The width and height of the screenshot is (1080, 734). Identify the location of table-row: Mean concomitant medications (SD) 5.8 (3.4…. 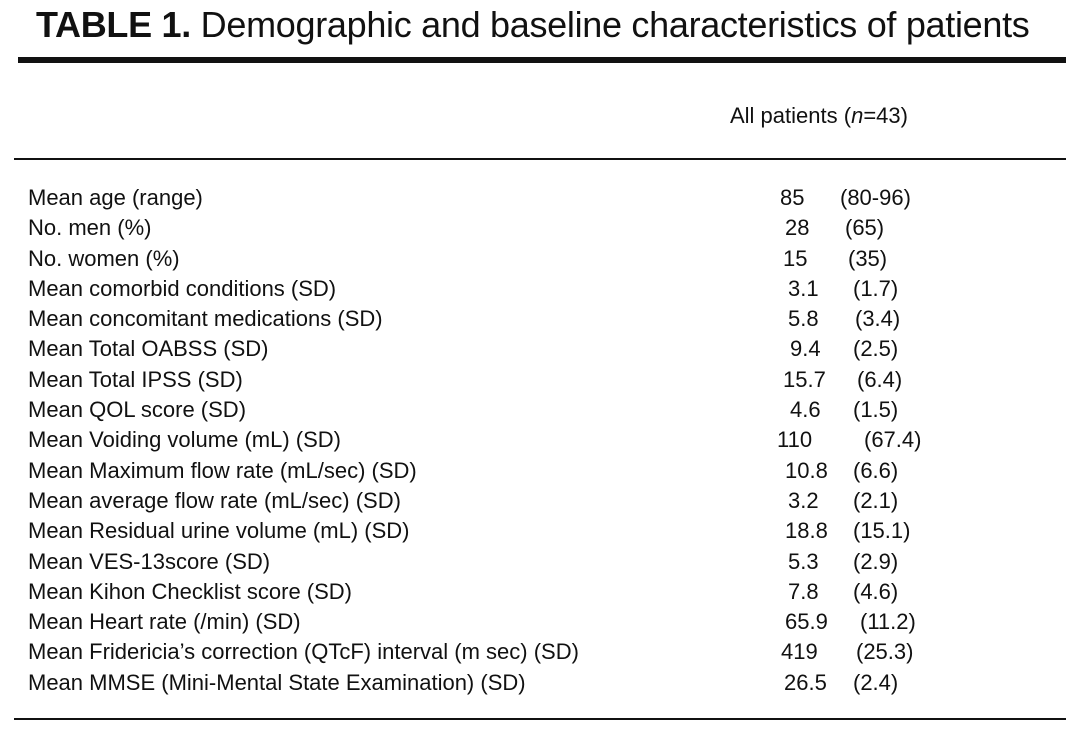
(540, 319).